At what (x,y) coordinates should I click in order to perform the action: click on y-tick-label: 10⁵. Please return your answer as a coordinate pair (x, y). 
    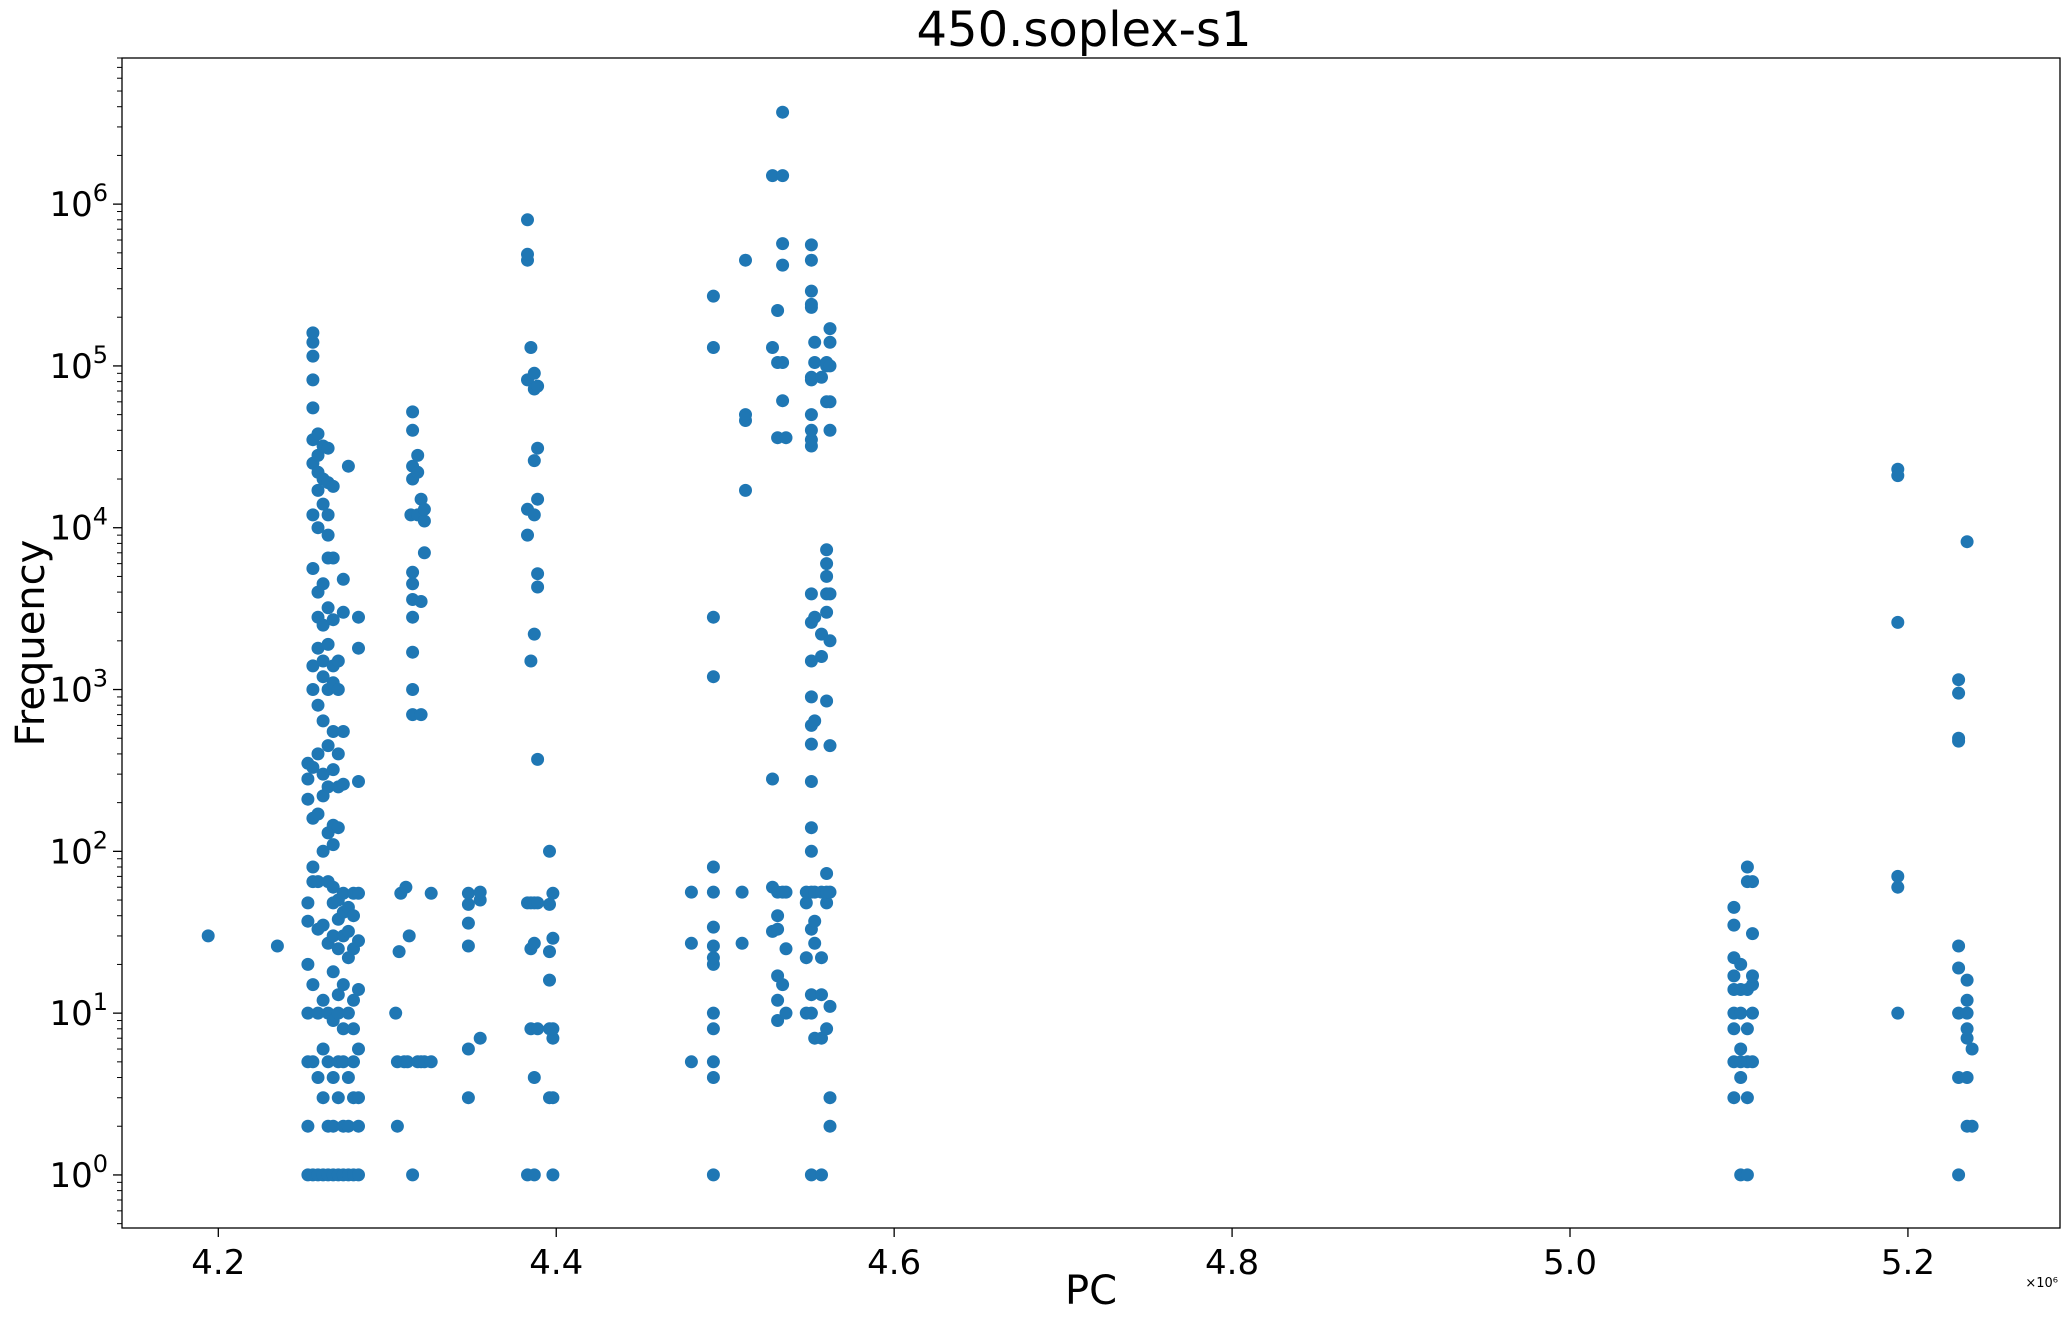
    Looking at the image, I should click on (78, 364).